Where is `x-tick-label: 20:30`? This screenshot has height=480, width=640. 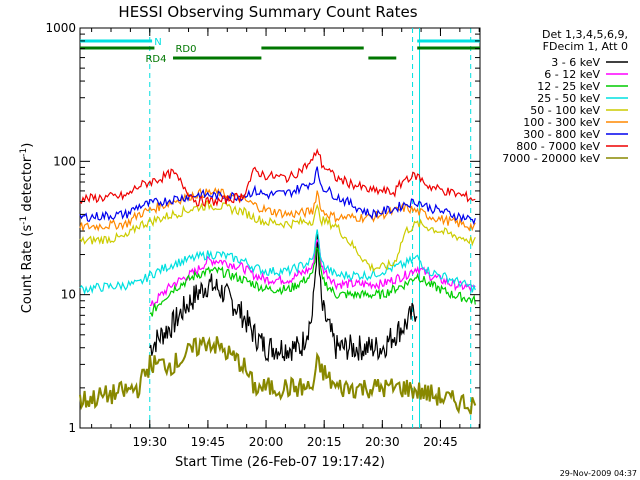
x-tick-label: 20:30 is located at coordinates (382, 442).